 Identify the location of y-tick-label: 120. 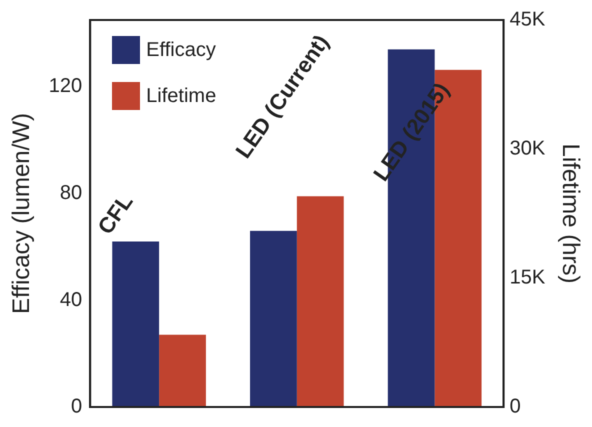
(65, 86).